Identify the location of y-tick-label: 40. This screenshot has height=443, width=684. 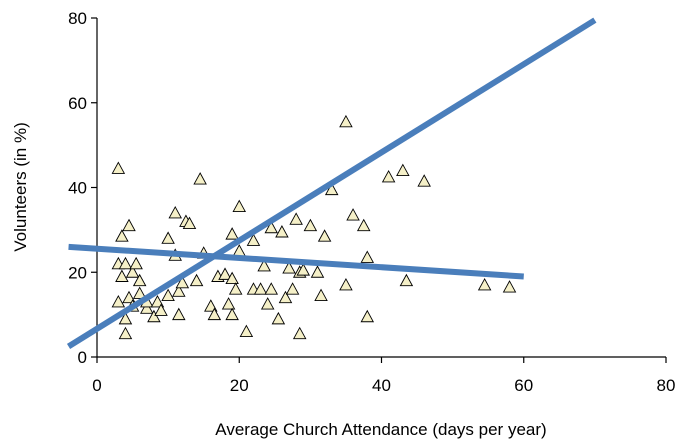
(77, 188).